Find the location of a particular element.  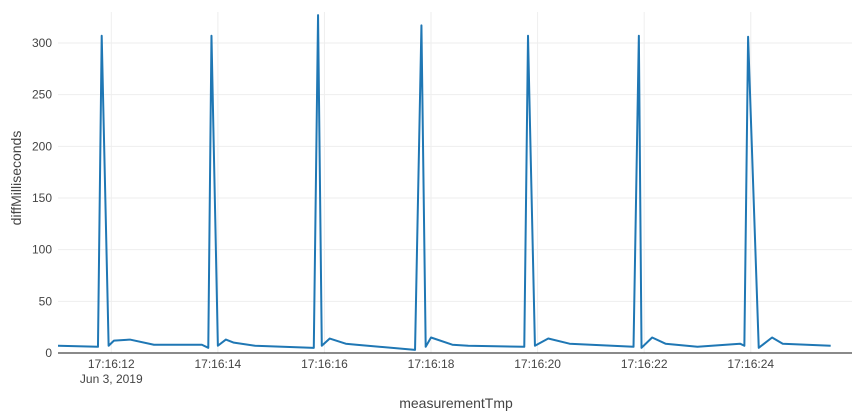

y-tick-label: 100 is located at coordinates (42, 250).